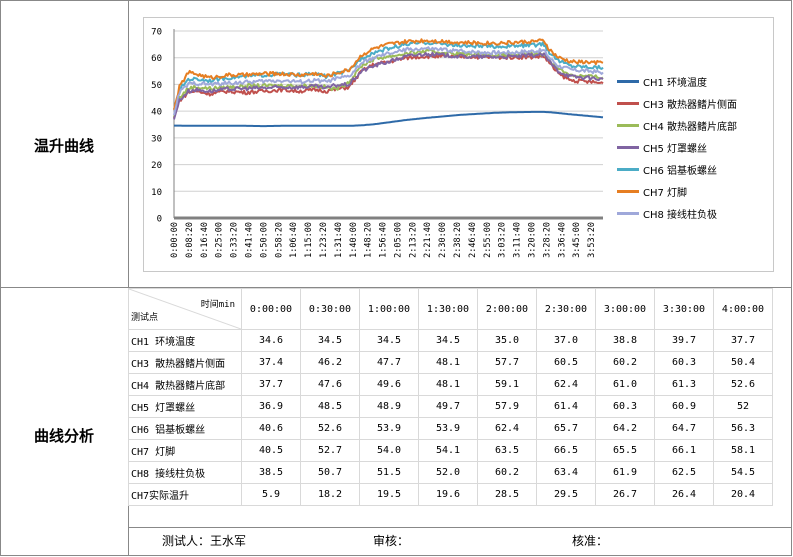 Image resolution: width=793 pixels, height=557 pixels. Describe the element at coordinates (743, 428) in the screenshot. I see `table-cell: 56.3` at that location.